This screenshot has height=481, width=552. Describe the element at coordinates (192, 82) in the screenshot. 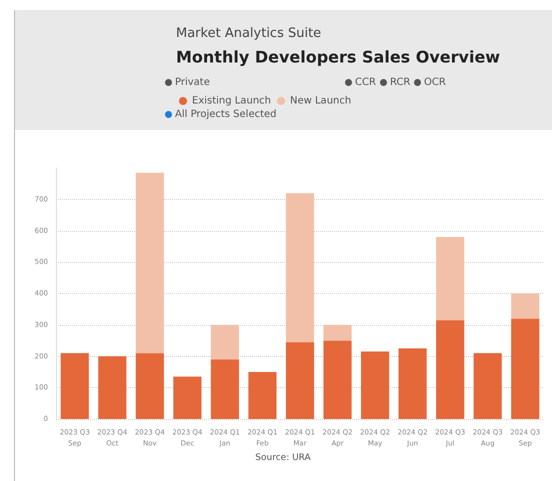

I see `text: Private` at that location.